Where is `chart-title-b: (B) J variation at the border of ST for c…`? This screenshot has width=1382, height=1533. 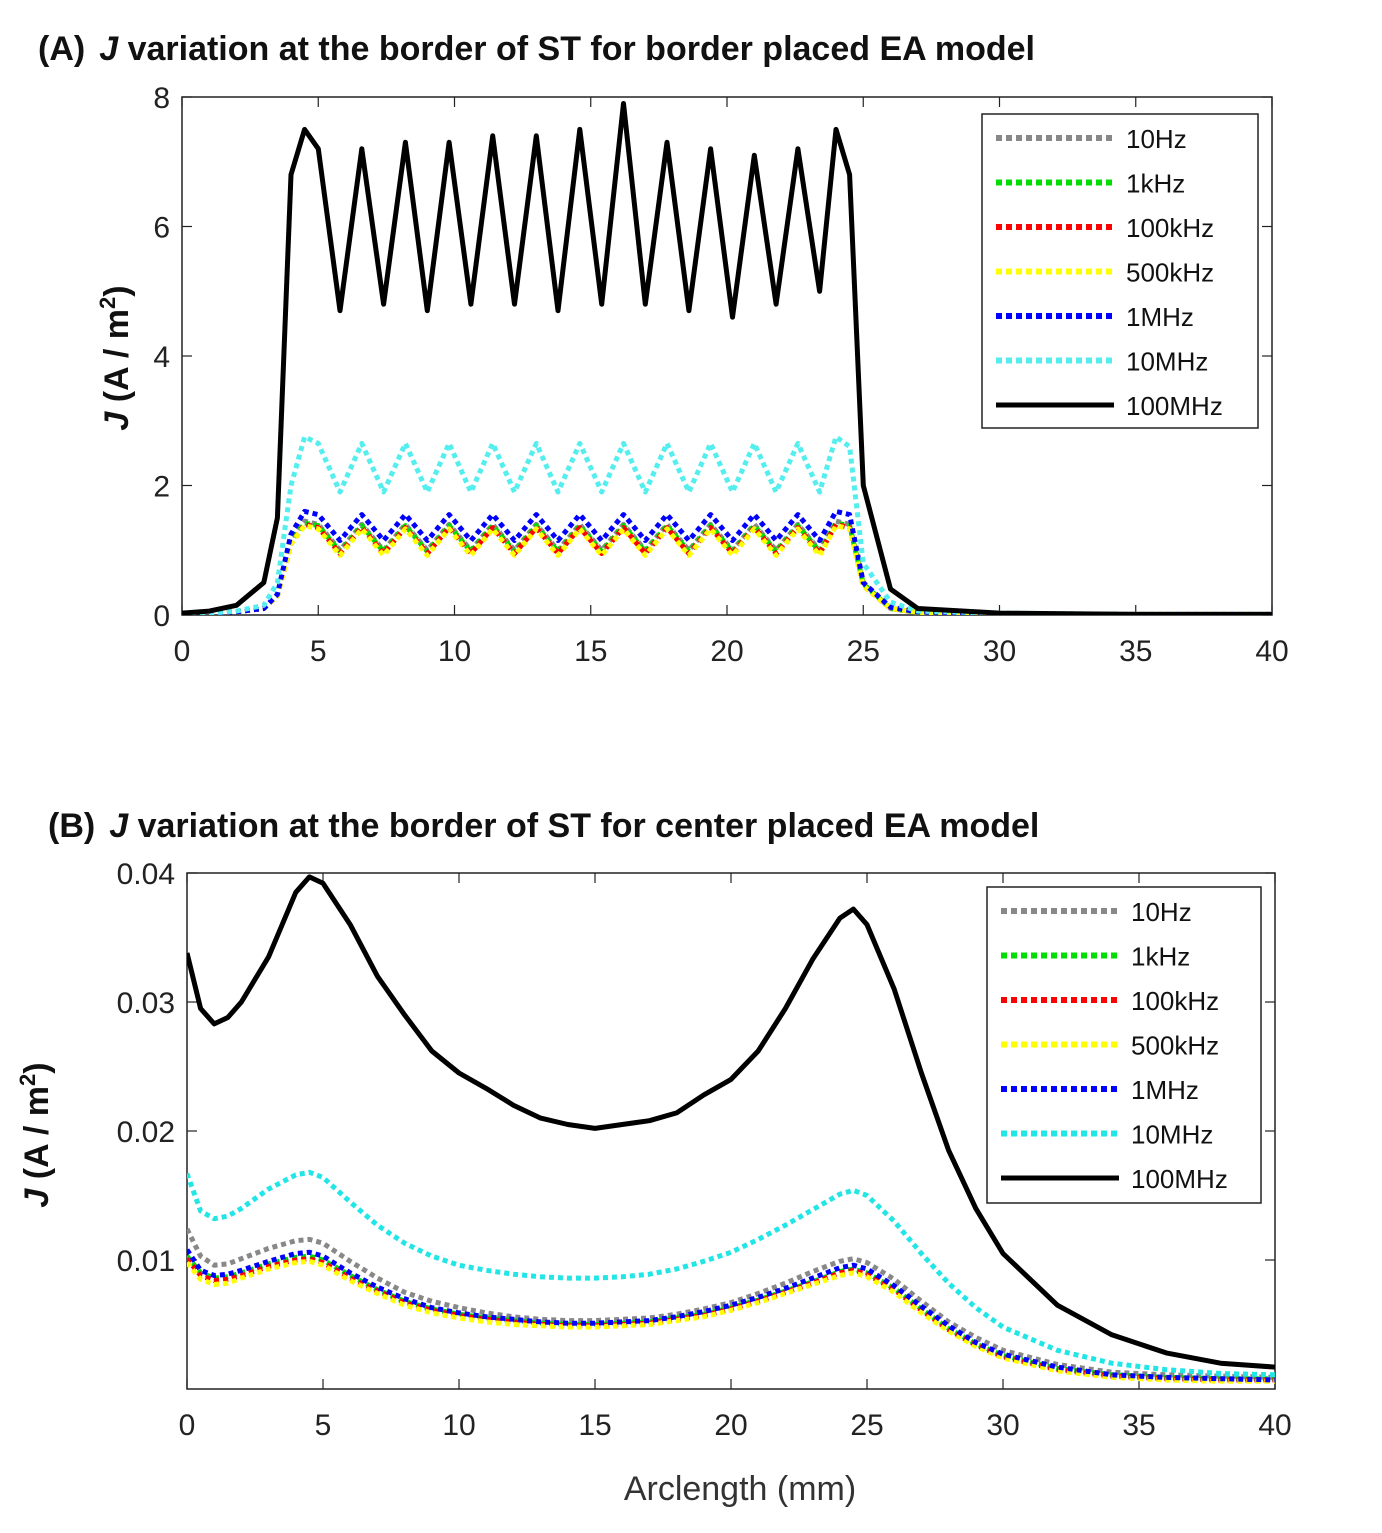 chart-title-b: (B) J variation at the border of ST for c… is located at coordinates (543, 826).